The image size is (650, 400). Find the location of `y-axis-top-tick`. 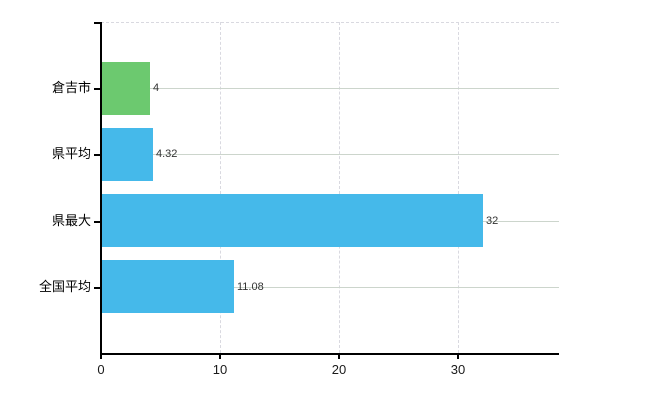

y-axis-top-tick is located at coordinates (97, 23).